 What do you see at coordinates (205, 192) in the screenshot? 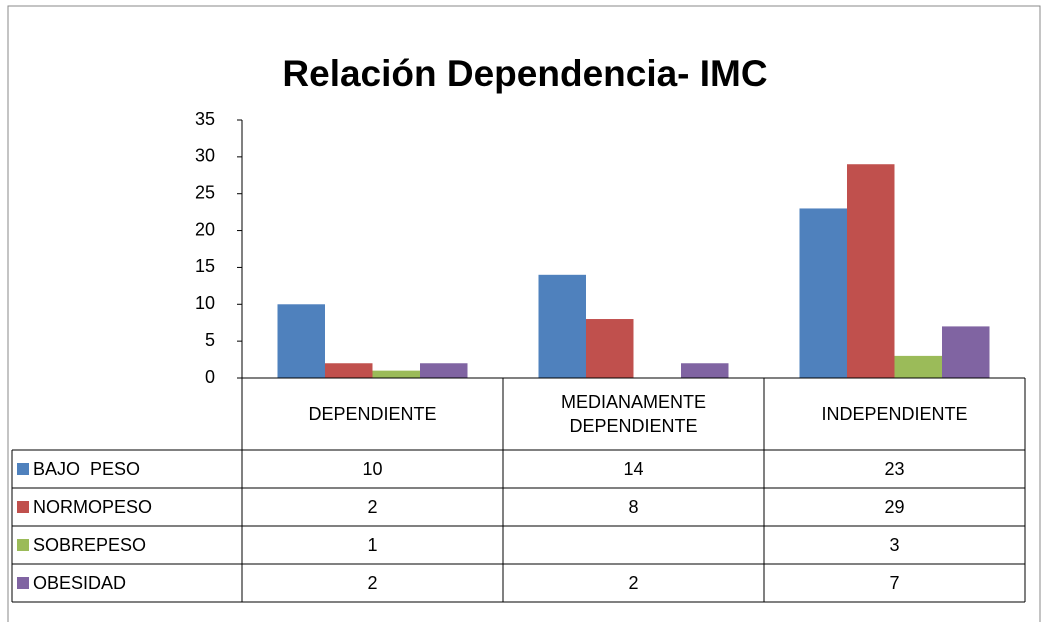
I see `y-tick-label: 25` at bounding box center [205, 192].